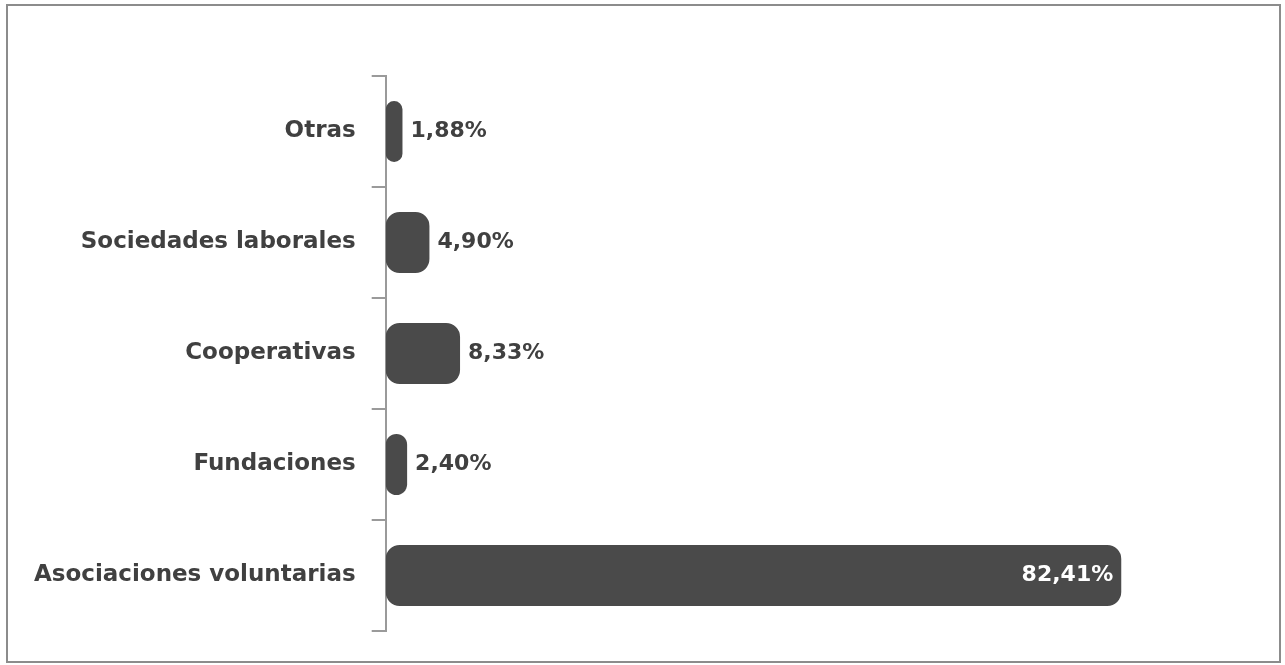  Describe the element at coordinates (218, 240) in the screenshot. I see `y-tick-label: Sociedades laborales` at that location.